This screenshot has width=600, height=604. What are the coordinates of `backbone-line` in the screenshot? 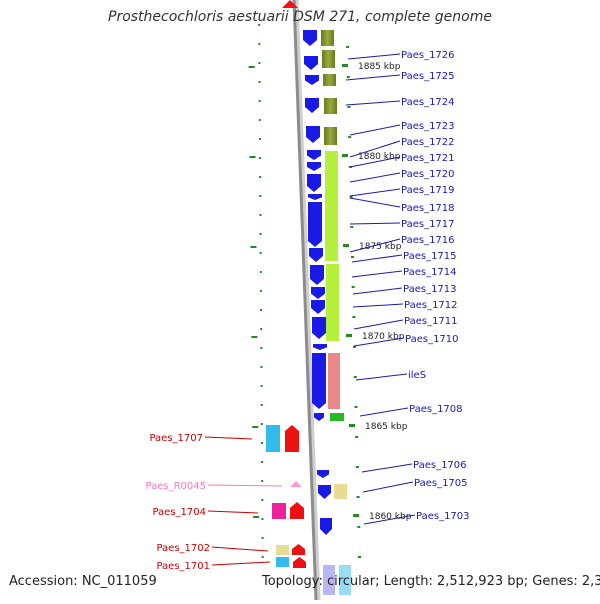 It's located at (305, 300).